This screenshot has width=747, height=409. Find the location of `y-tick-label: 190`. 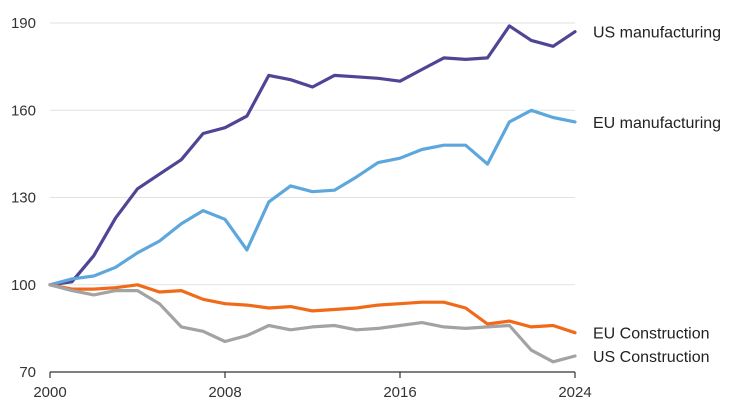

y-tick-label: 190 is located at coordinates (23, 23).